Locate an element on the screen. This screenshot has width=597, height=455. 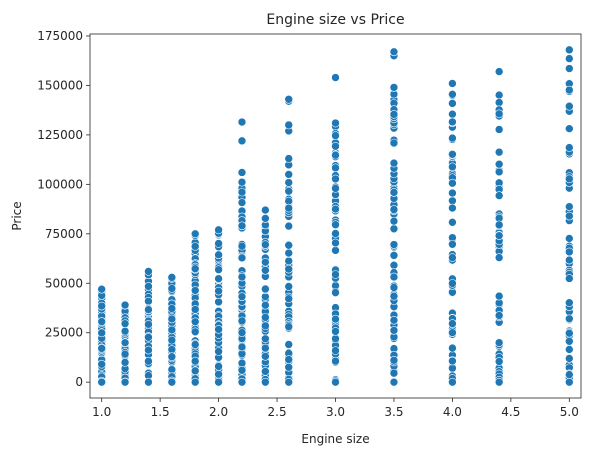
y-tick-label: 75000 is located at coordinates (64, 234).